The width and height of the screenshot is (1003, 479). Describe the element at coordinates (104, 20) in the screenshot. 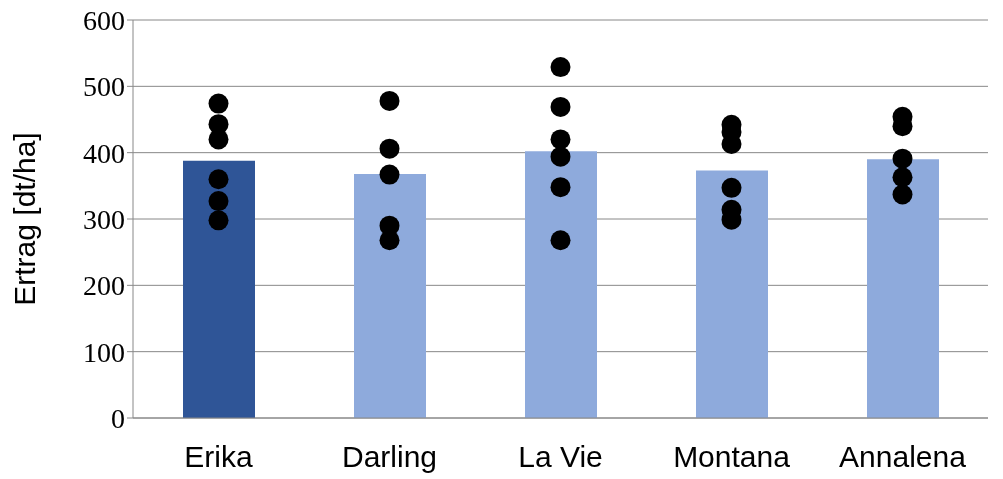

I see `y-tick-label: 600` at that location.